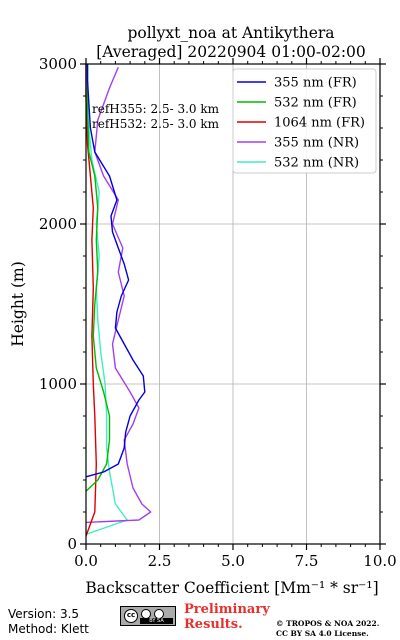 Image resolution: width=400 pixels, height=640 pixels. I want to click on legend-label: 1064 nm (FR), so click(319, 123).